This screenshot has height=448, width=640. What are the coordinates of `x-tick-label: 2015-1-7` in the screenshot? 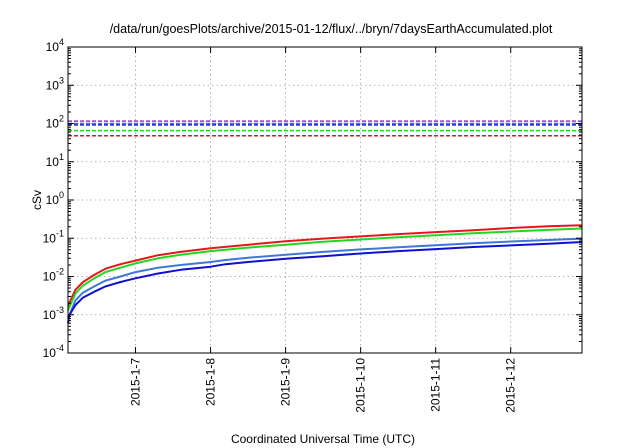 It's located at (136, 382).